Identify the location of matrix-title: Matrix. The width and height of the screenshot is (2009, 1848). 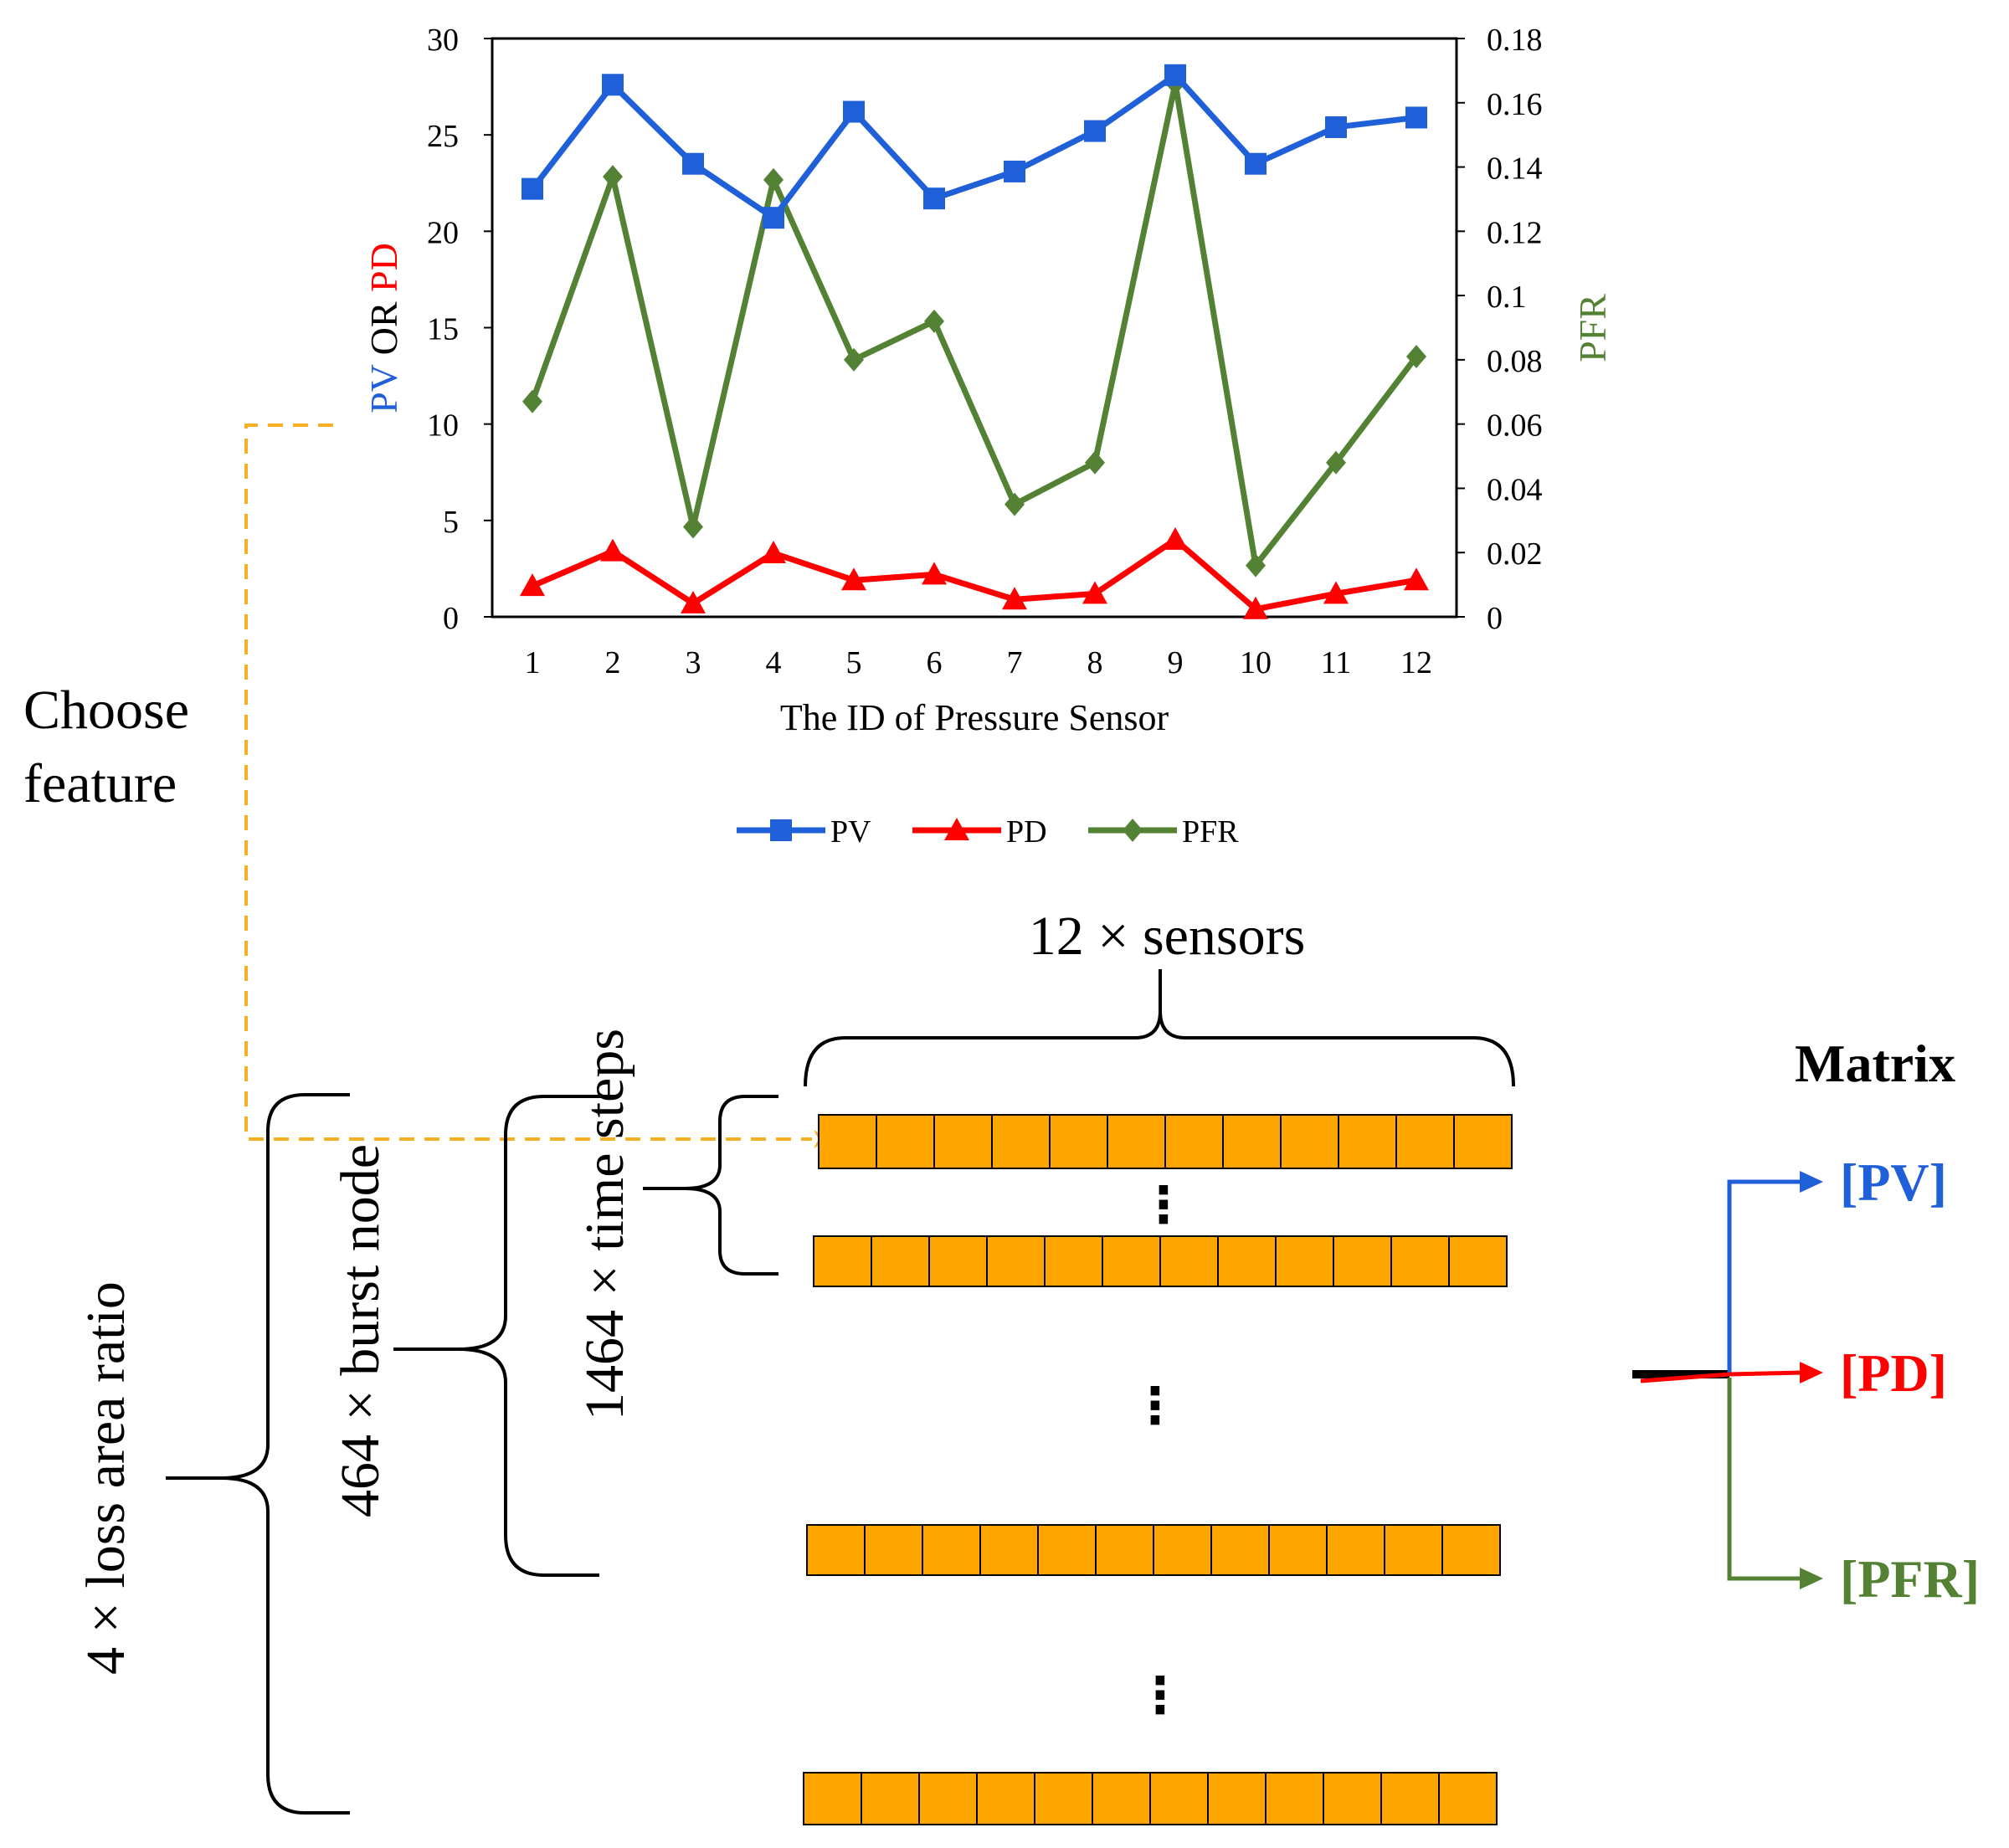
(1875, 1063).